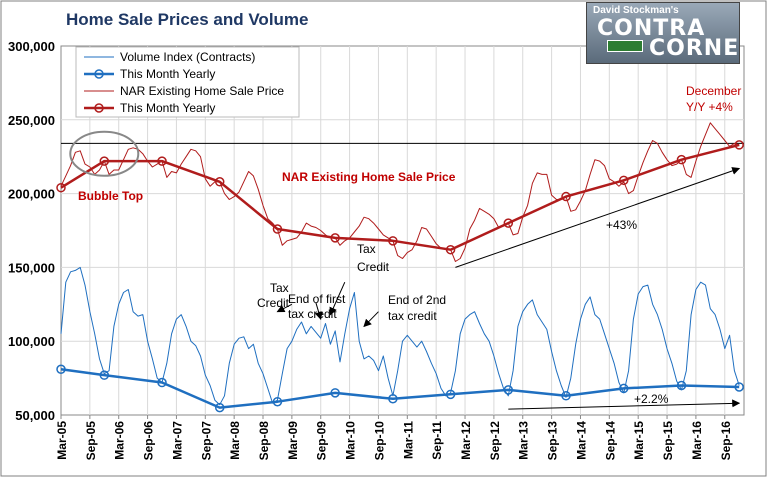 This screenshot has width=767, height=477. What do you see at coordinates (149, 441) in the screenshot?
I see `x-tick-label: Sep-06` at bounding box center [149, 441].